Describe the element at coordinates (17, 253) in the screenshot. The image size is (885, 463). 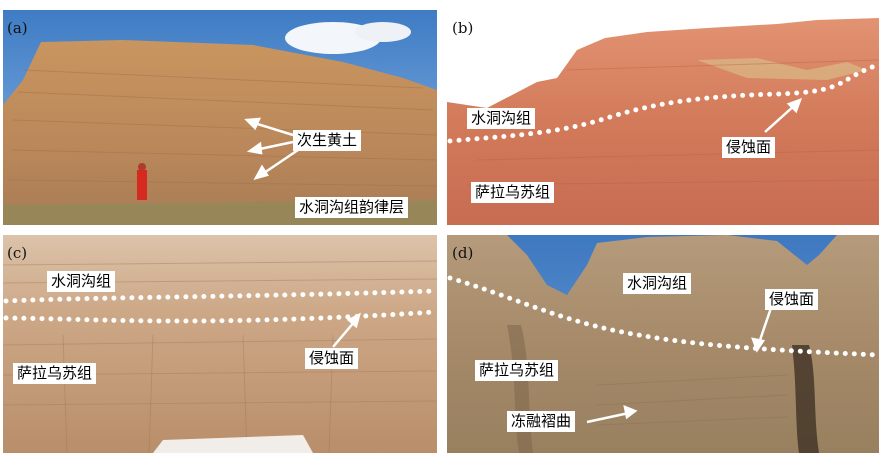
I see `panel-label-c: (c)` at that location.